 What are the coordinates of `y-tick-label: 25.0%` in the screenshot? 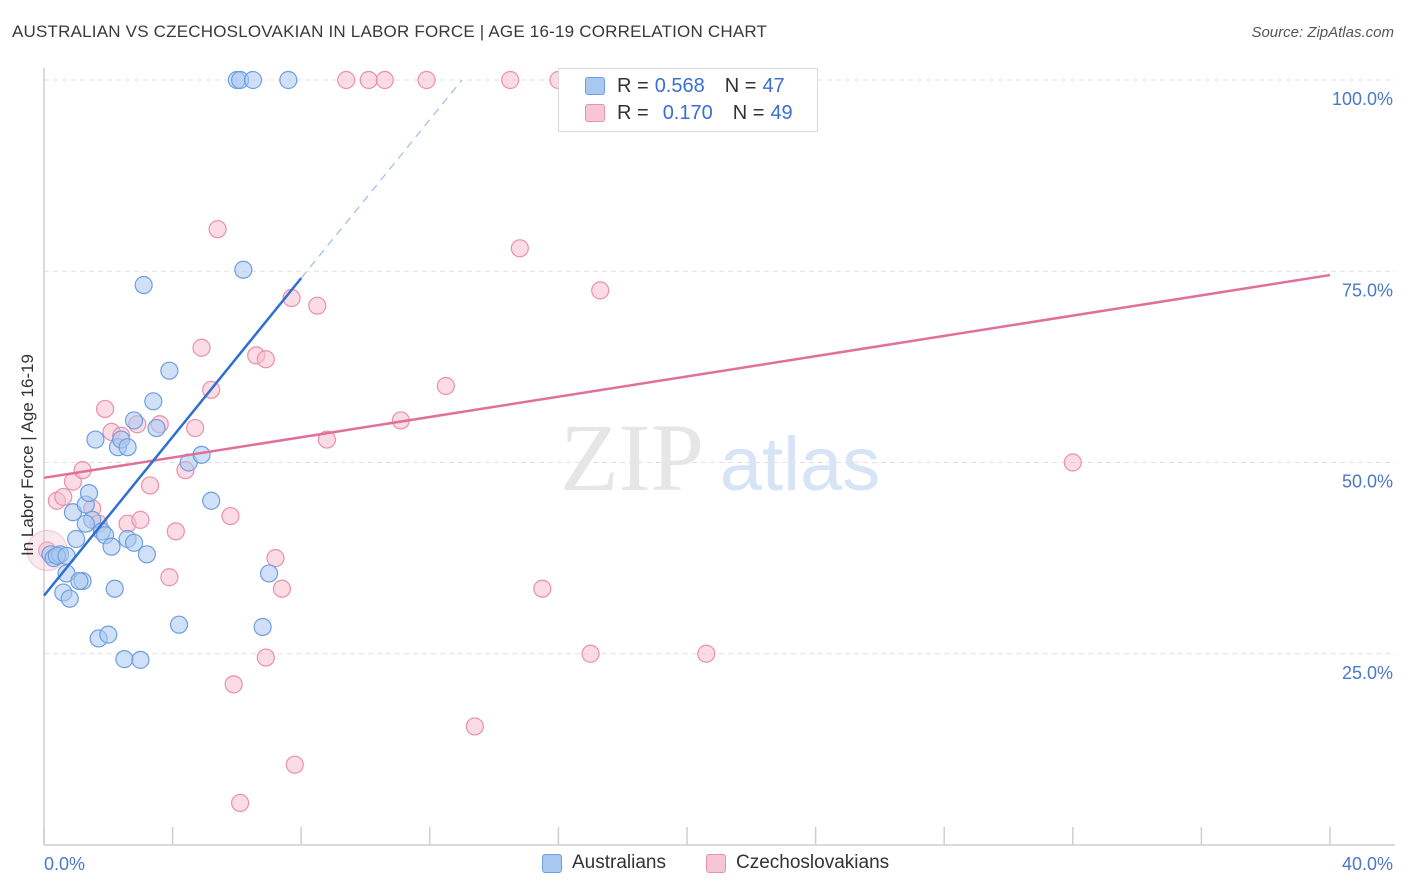 It's located at (1367, 673).